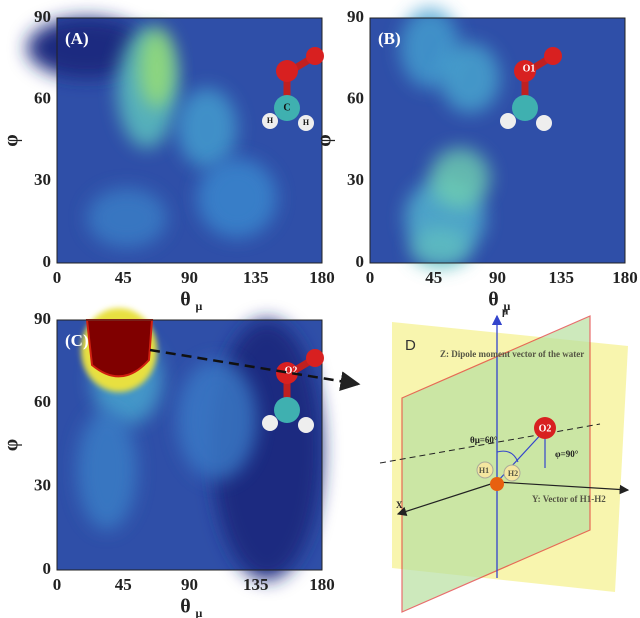  Describe the element at coordinates (399, 505) in the screenshot. I see `x-axis-label: X` at that location.